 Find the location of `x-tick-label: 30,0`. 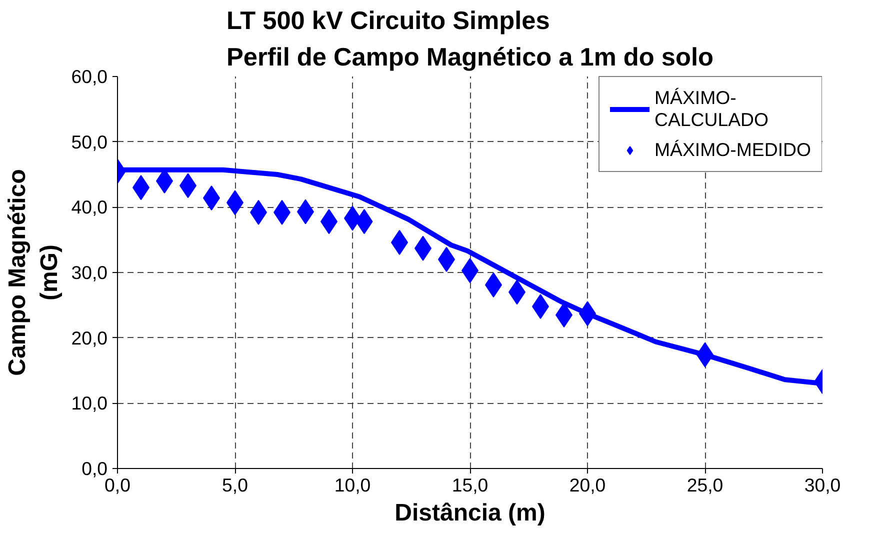

x-tick-label: 30,0 is located at coordinates (822, 485).